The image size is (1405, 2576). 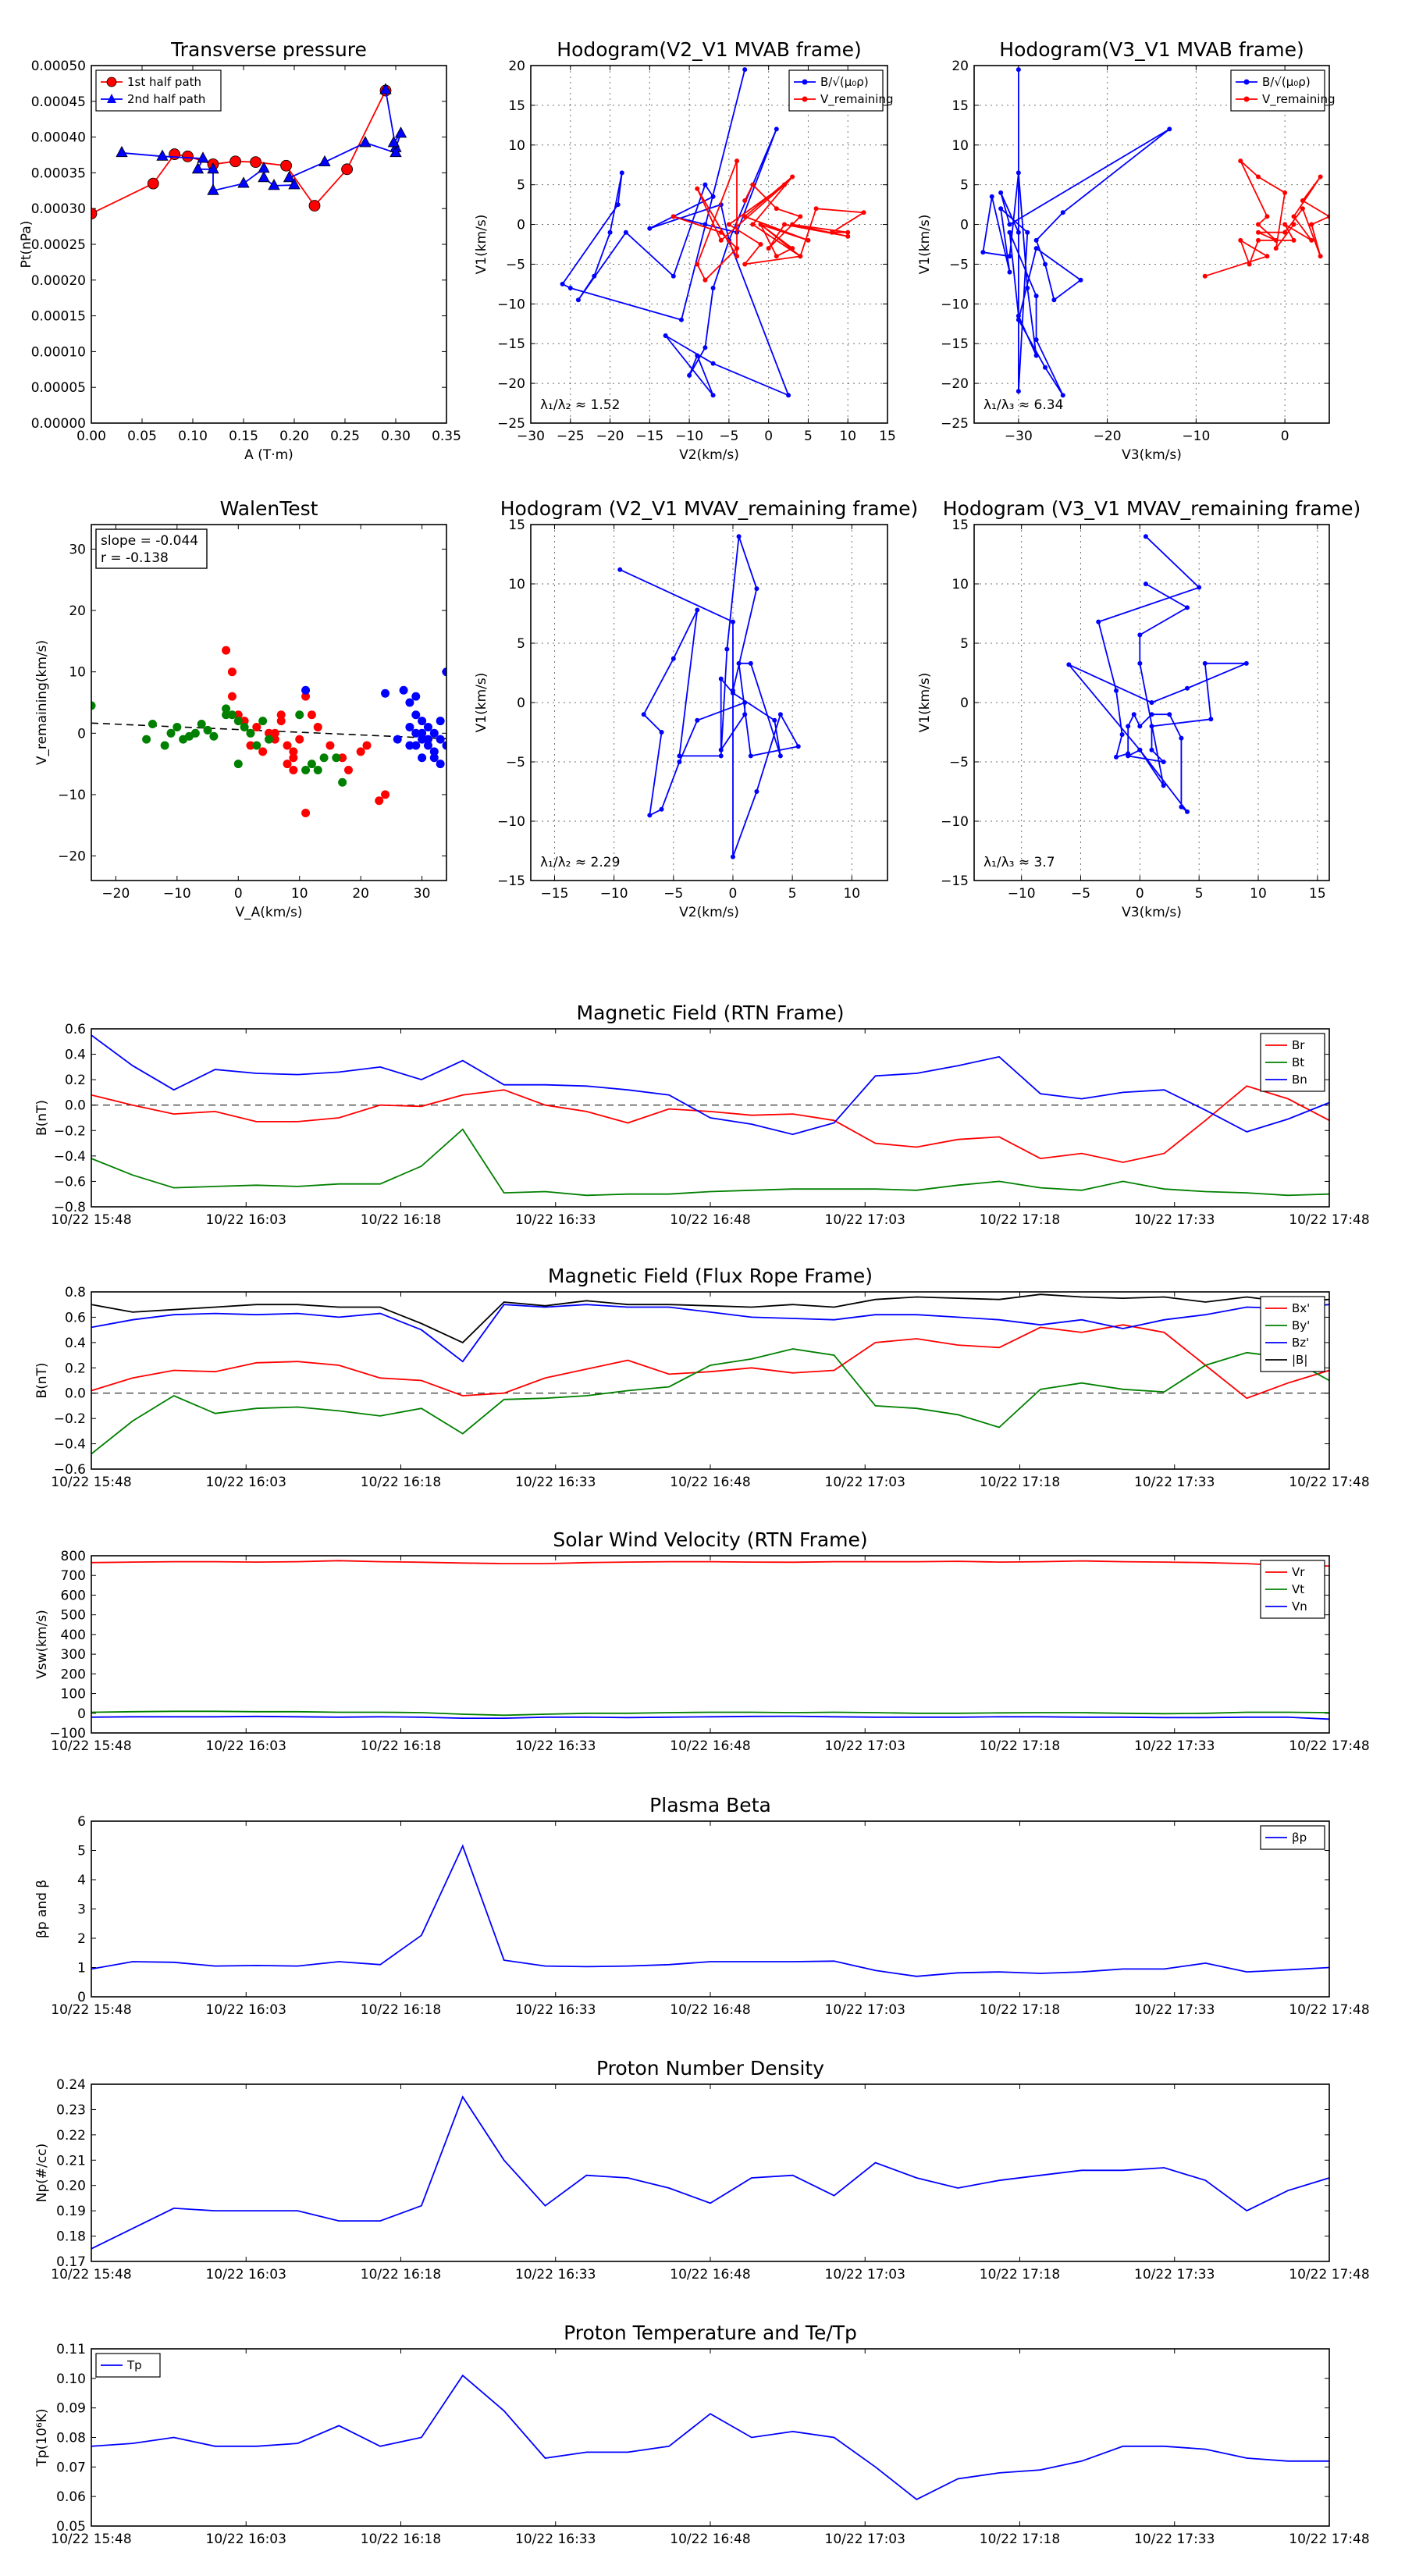 What do you see at coordinates (1076, 232) in the screenshot?
I see `series-b-line` at bounding box center [1076, 232].